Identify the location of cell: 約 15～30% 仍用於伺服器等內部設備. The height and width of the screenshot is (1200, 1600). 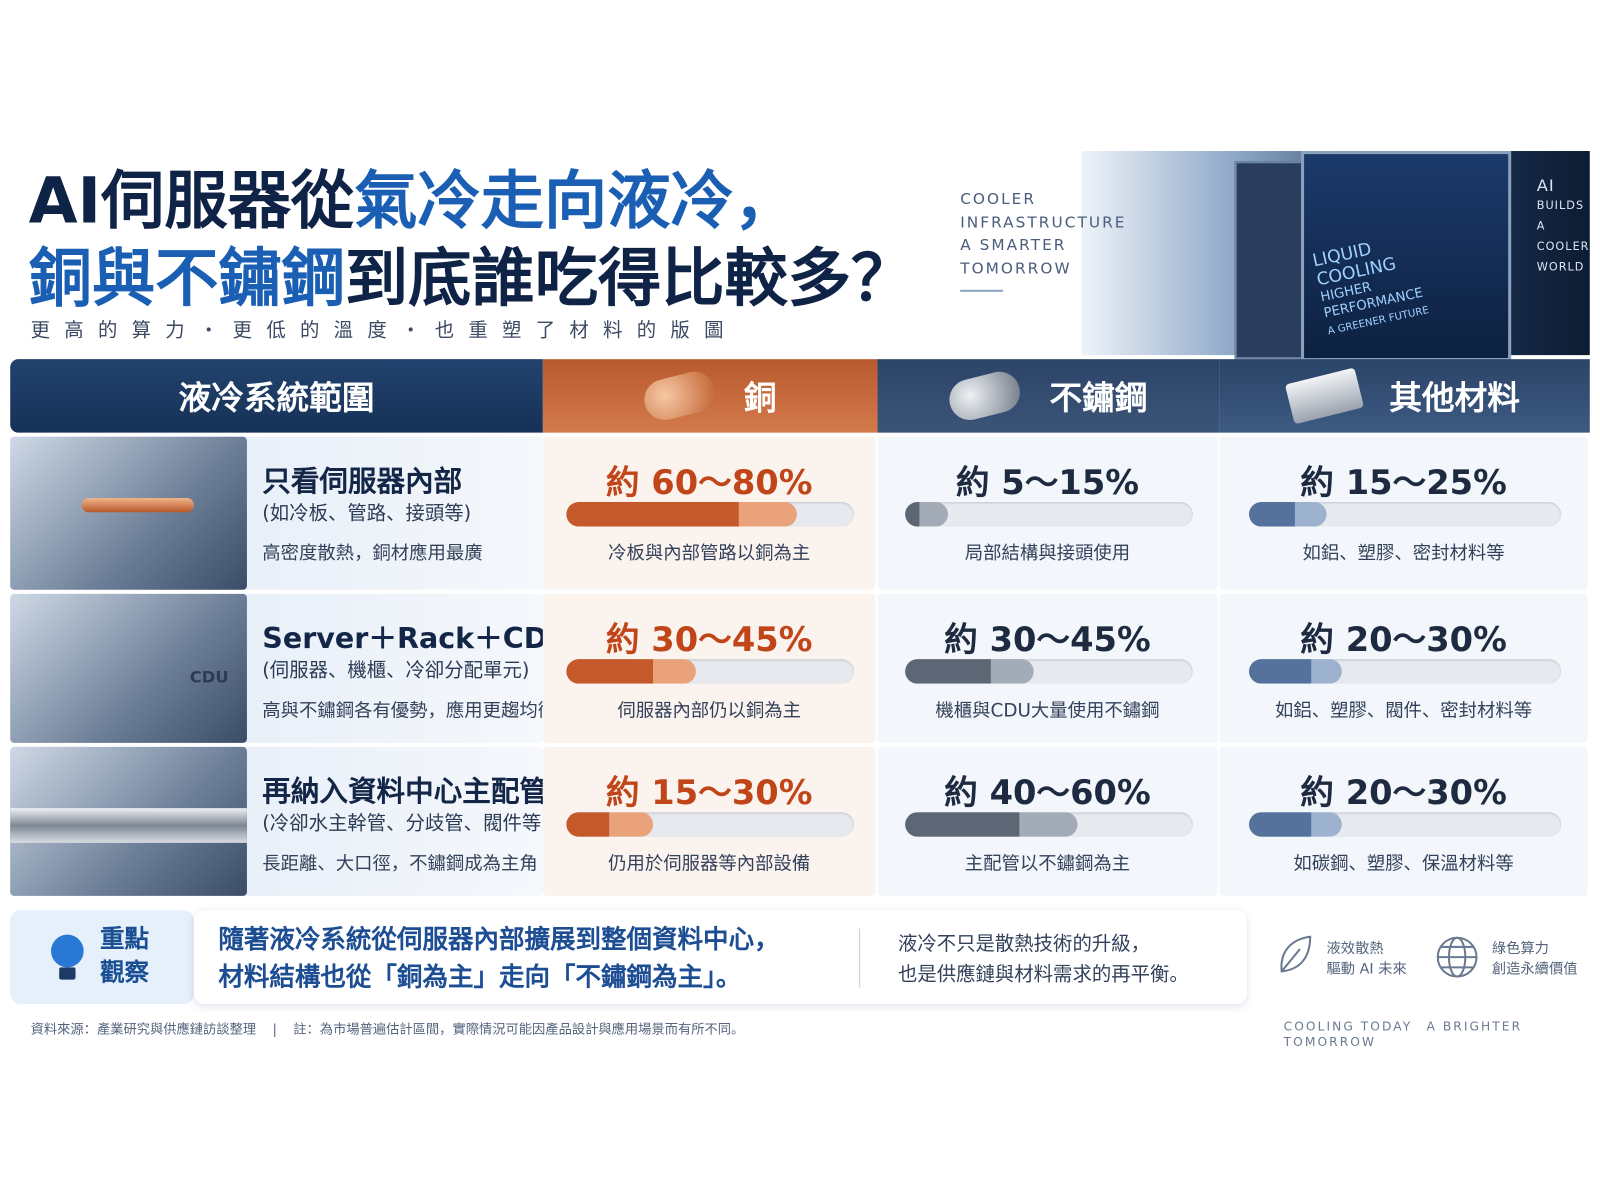
(709, 821).